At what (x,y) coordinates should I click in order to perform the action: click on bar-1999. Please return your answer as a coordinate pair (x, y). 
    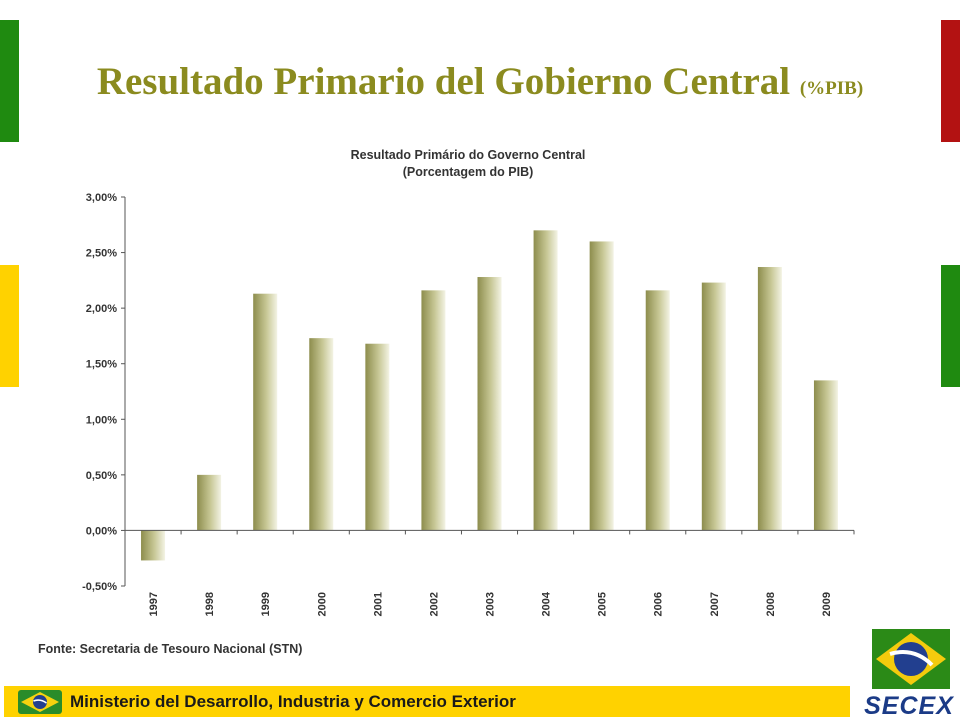
    Looking at the image, I should click on (265, 412).